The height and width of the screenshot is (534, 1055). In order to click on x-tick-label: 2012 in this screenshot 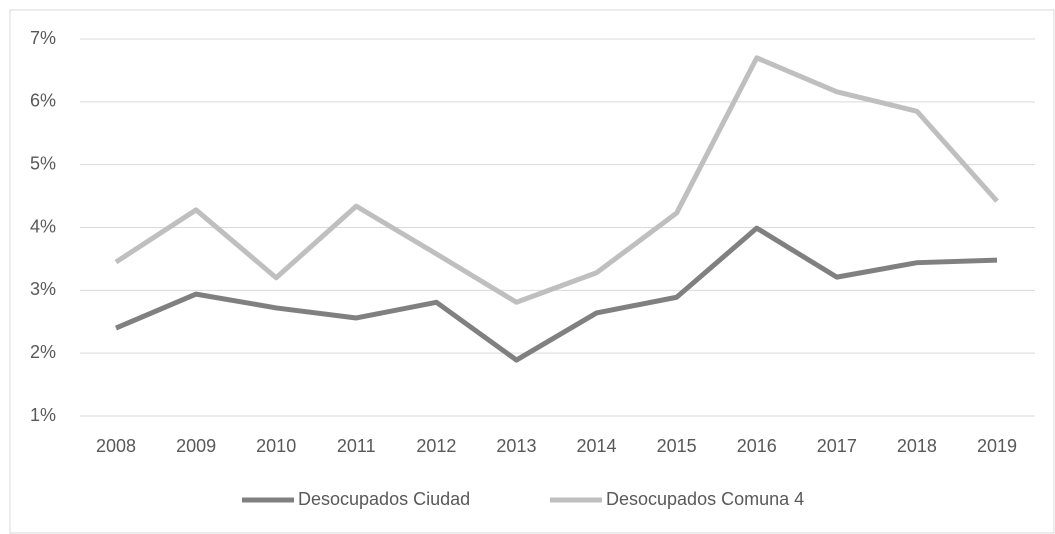, I will do `click(436, 446)`.